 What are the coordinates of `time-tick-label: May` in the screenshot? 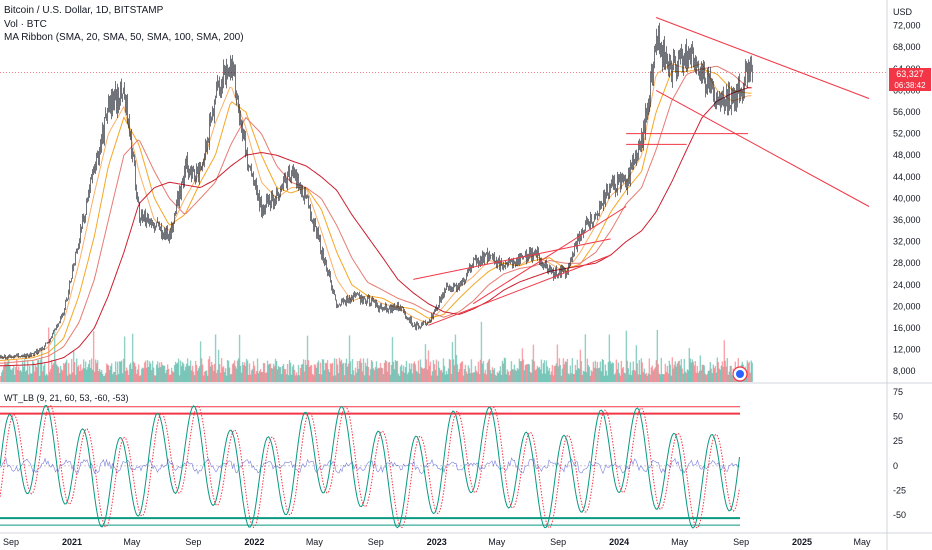 It's located at (680, 542).